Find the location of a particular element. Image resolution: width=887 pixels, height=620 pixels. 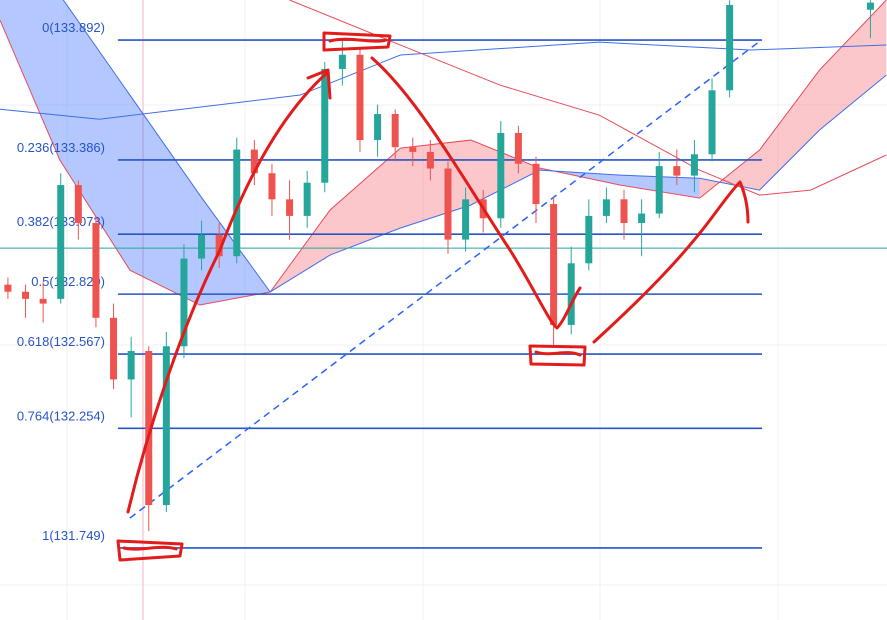

fib-level-label: 1(131.749) is located at coordinates (73, 535).